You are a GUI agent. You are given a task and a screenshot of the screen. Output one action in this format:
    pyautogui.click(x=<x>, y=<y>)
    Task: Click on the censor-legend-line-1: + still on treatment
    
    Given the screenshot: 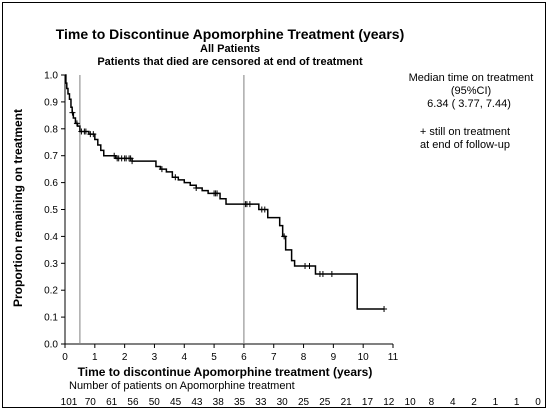 What is the action you would take?
    pyautogui.click(x=465, y=132)
    